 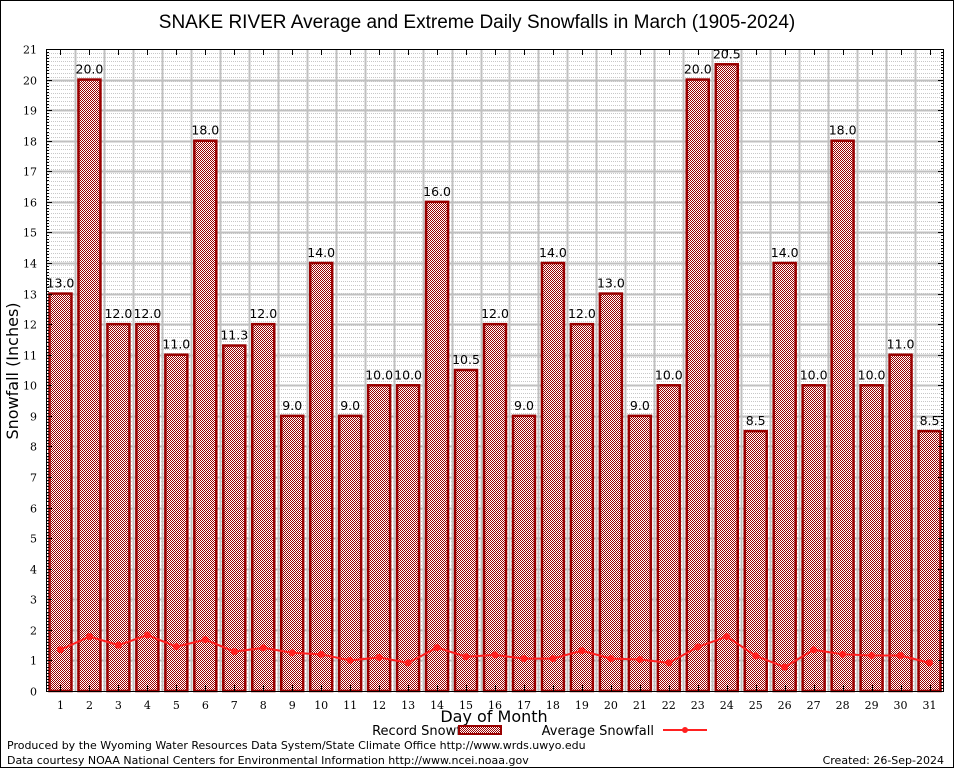 I want to click on x-tick-label: 15, so click(x=466, y=705).